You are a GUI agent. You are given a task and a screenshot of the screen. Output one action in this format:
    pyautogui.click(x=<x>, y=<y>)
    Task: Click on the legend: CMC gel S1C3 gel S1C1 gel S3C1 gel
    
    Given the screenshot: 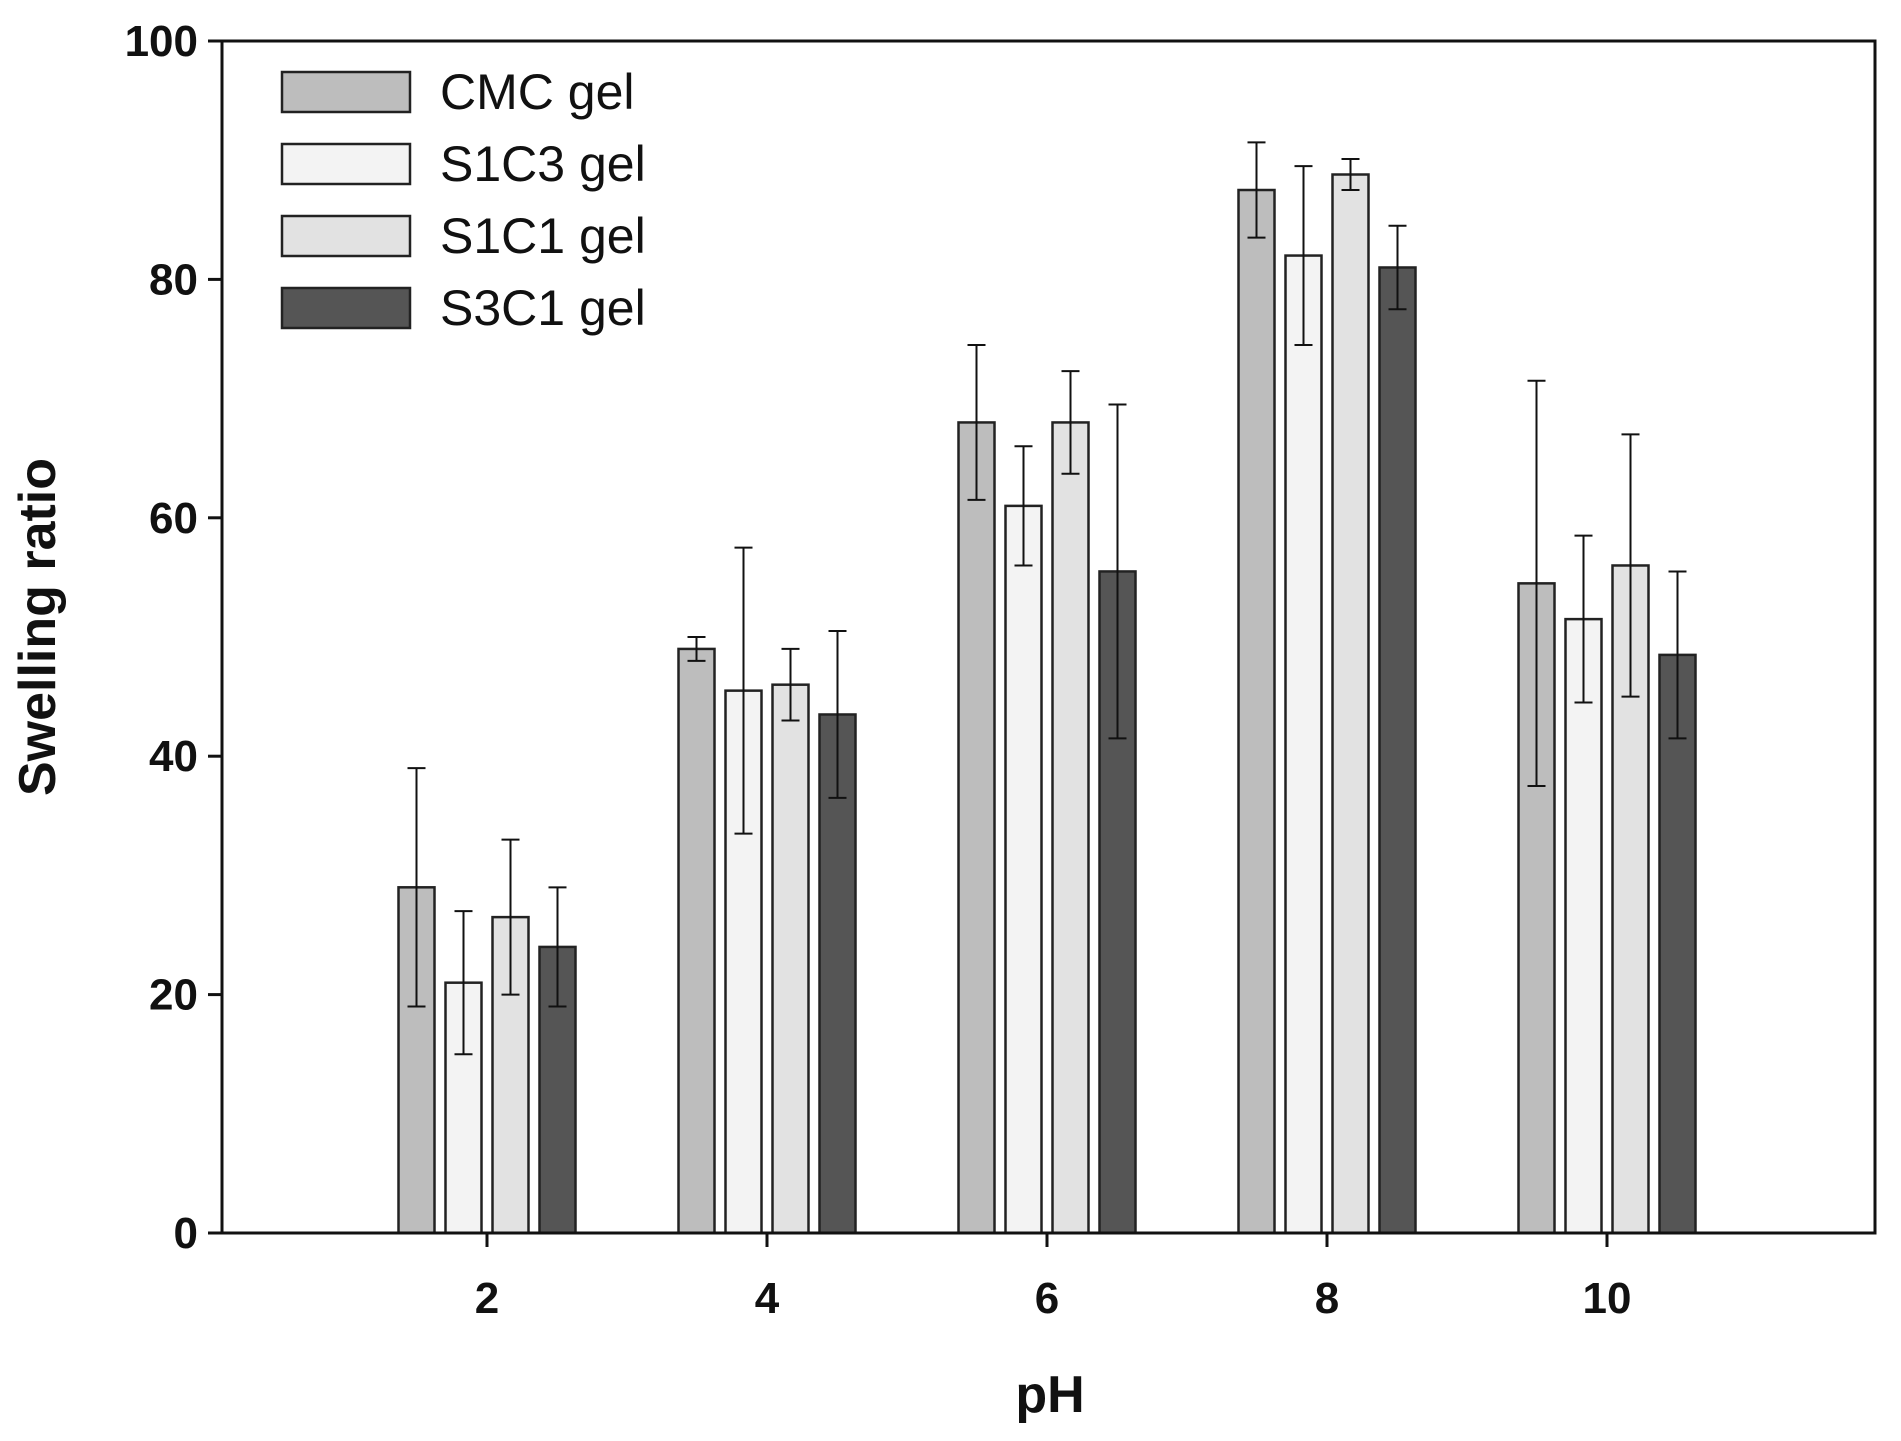 What is the action you would take?
    pyautogui.click(x=463, y=200)
    